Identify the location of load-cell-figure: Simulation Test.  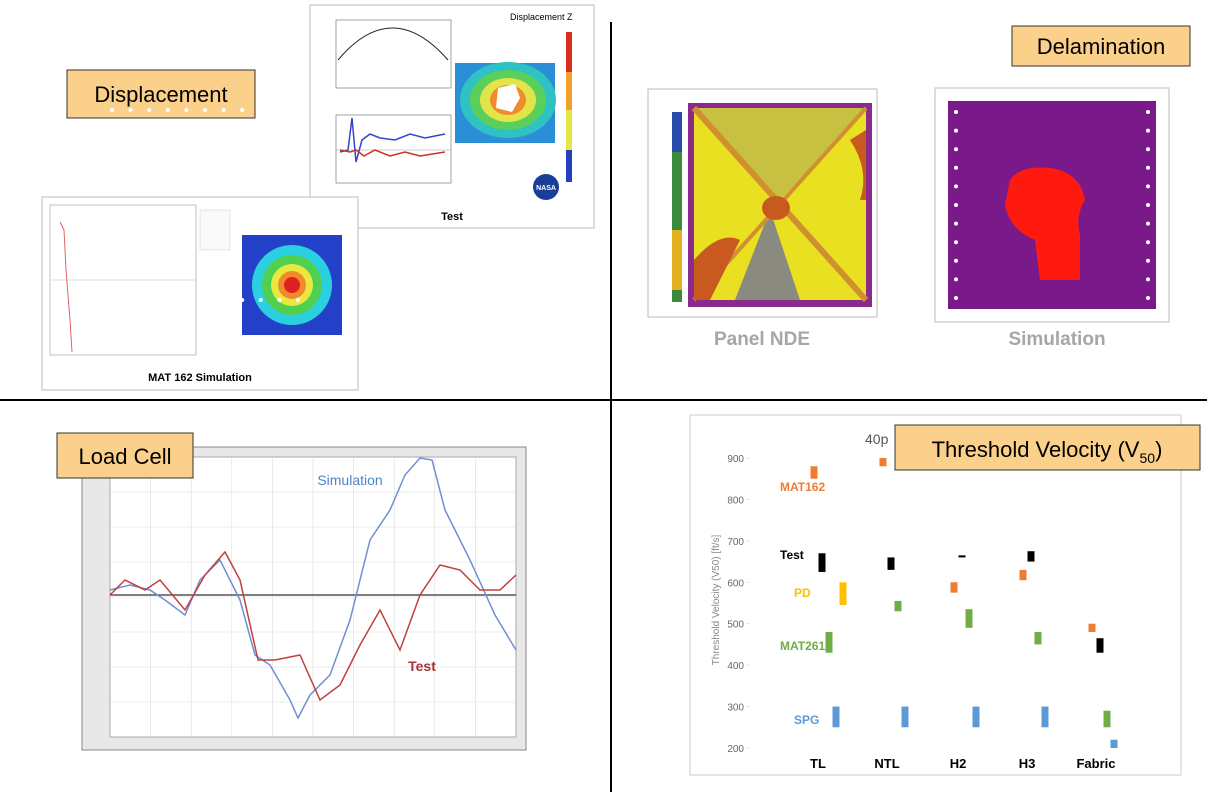
(304, 598).